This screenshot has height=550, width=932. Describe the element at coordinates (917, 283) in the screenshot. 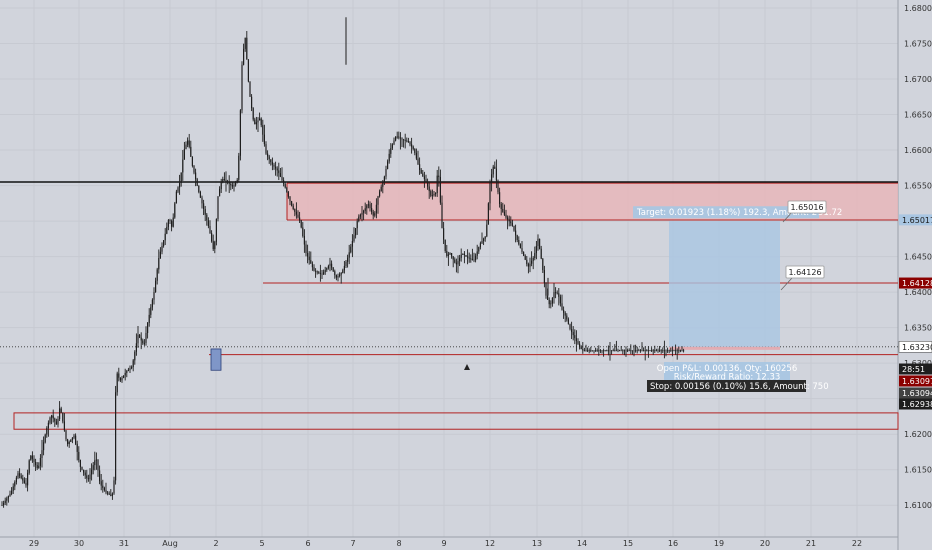

I see `price-tag-label: 1.64128` at that location.